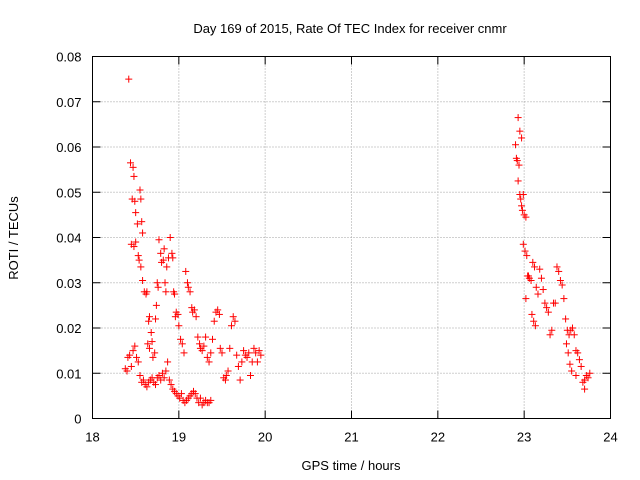 The height and width of the screenshot is (480, 640). What do you see at coordinates (179, 437) in the screenshot?
I see `x-tick-label: 19` at bounding box center [179, 437].